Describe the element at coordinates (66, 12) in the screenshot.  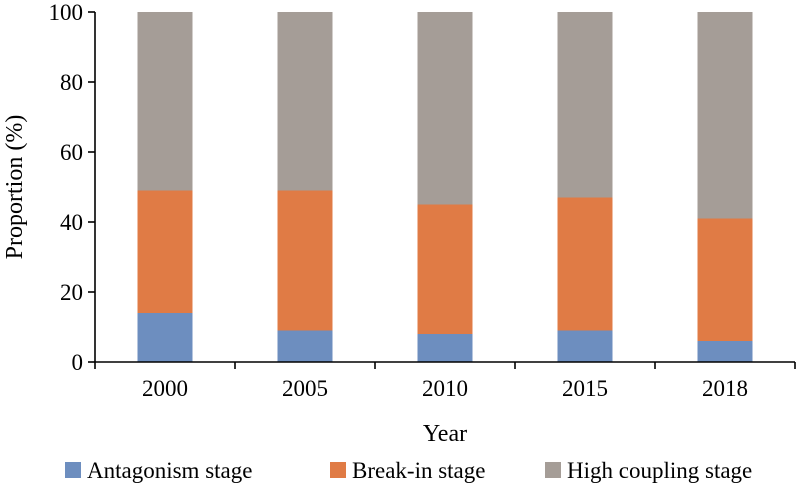
I see `y-tick-label-5: 100` at that location.